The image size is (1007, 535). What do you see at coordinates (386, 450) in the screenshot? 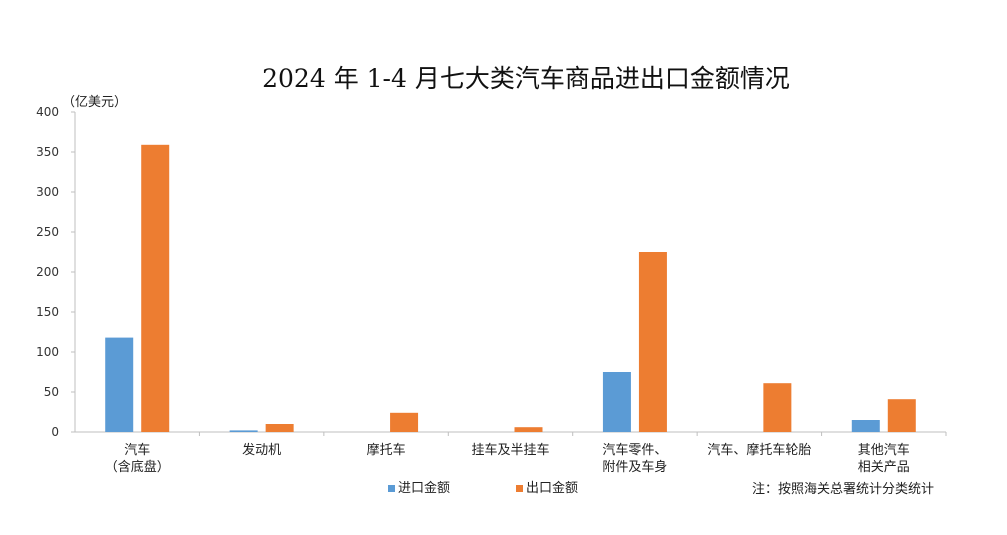
I see `x-category-label: 摩托车` at bounding box center [386, 450].